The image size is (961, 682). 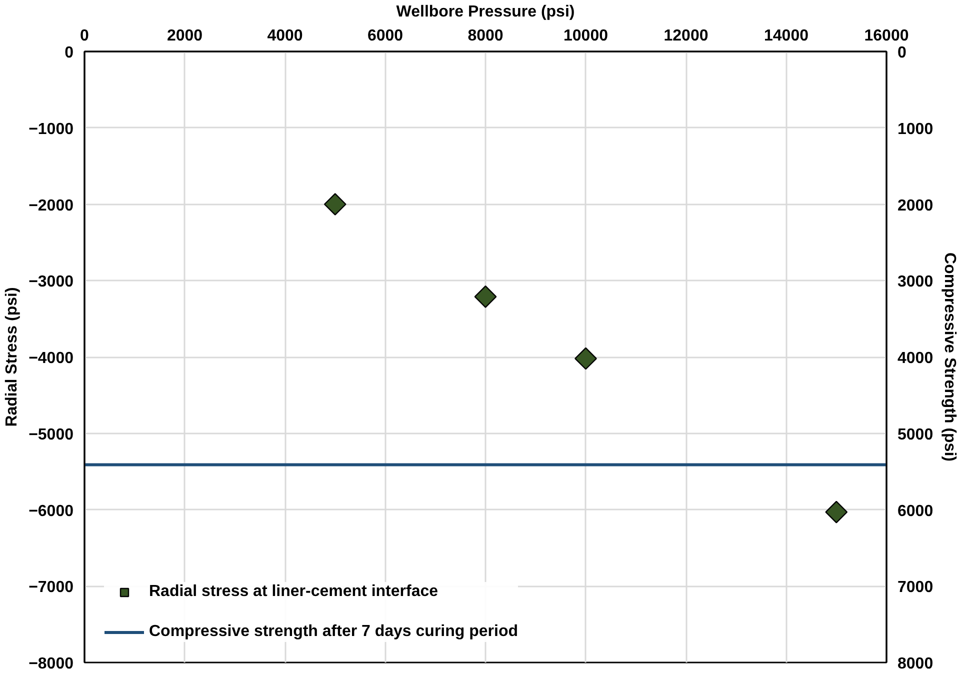 What do you see at coordinates (51, 129) in the screenshot?
I see `y-tick-label: −1000` at bounding box center [51, 129].